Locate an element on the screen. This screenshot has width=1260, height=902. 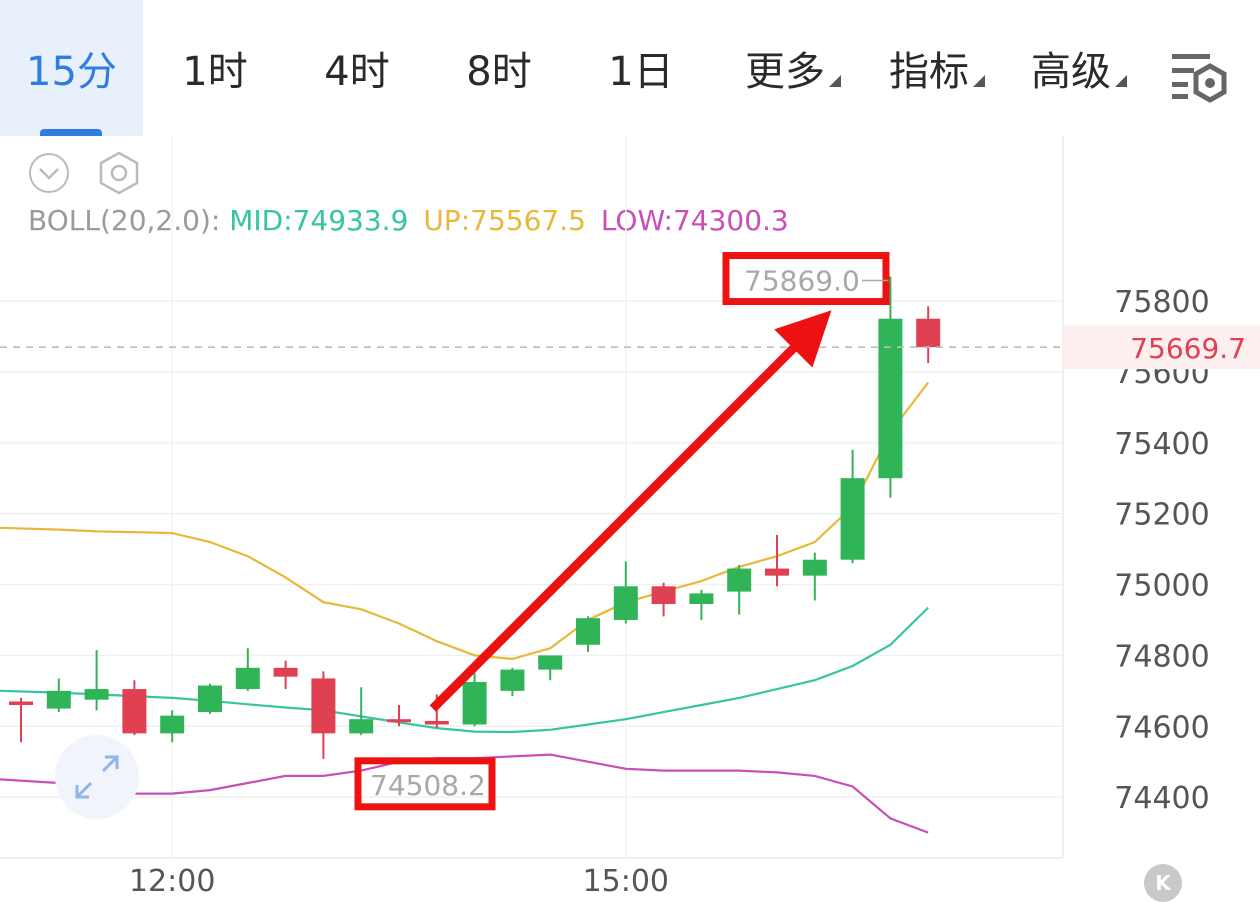
min-price-highlight-box is located at coordinates (425, 784).